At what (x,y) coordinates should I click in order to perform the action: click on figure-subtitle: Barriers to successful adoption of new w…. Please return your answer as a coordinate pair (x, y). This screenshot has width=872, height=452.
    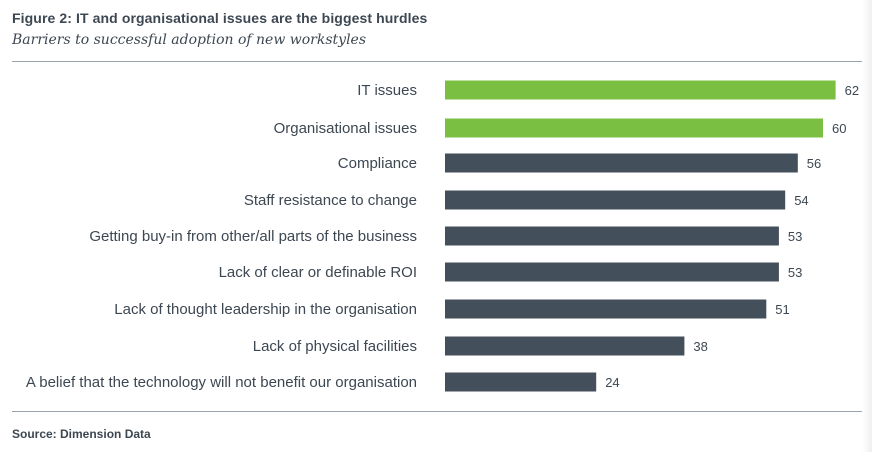
    Looking at the image, I should click on (189, 40).